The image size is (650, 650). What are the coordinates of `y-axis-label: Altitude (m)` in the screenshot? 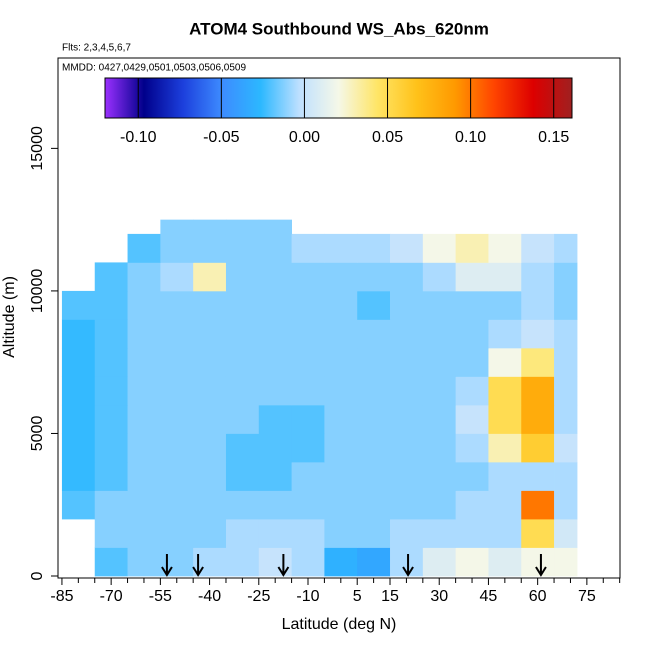 It's located at (9, 317).